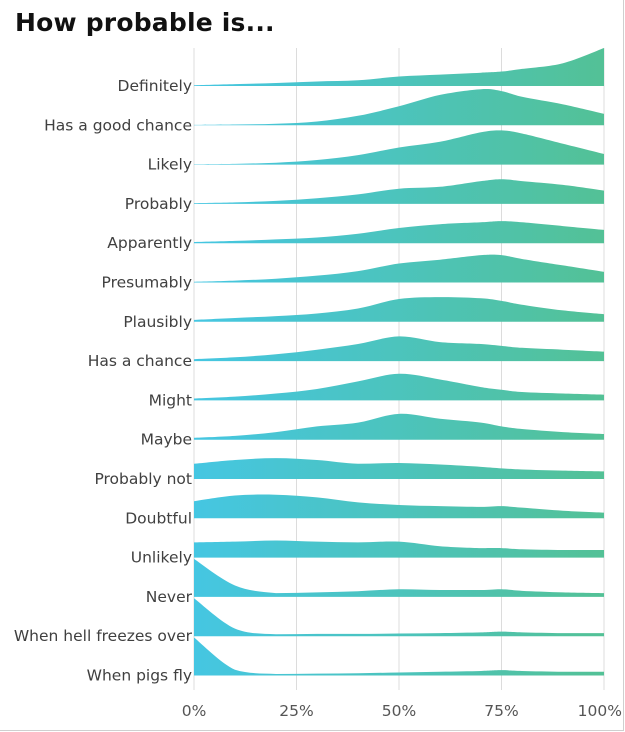 The height and width of the screenshot is (732, 625). I want to click on category-label-9: Maybe, so click(166, 440).